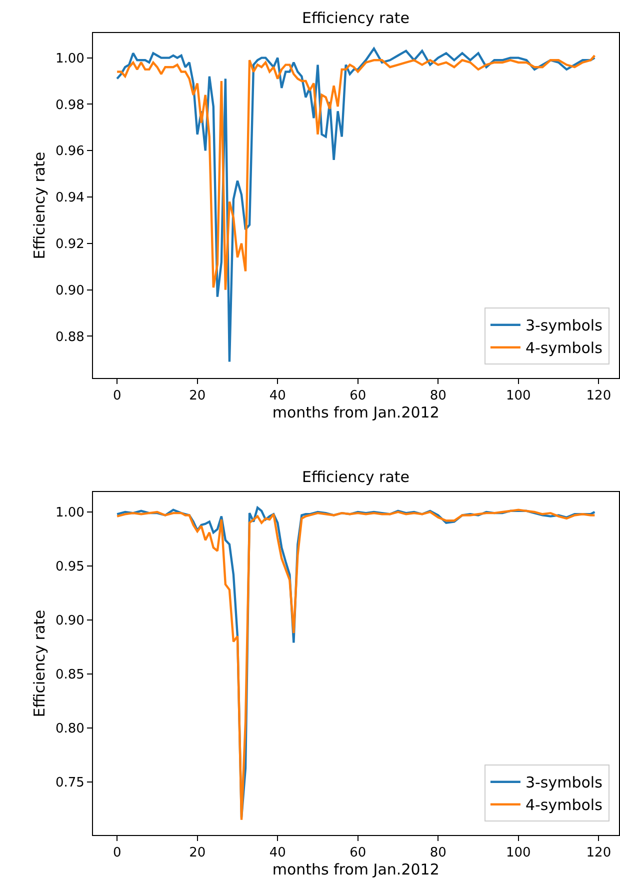 The image size is (620, 894). I want to click on y-tick-label: 0.95, so click(69, 567).